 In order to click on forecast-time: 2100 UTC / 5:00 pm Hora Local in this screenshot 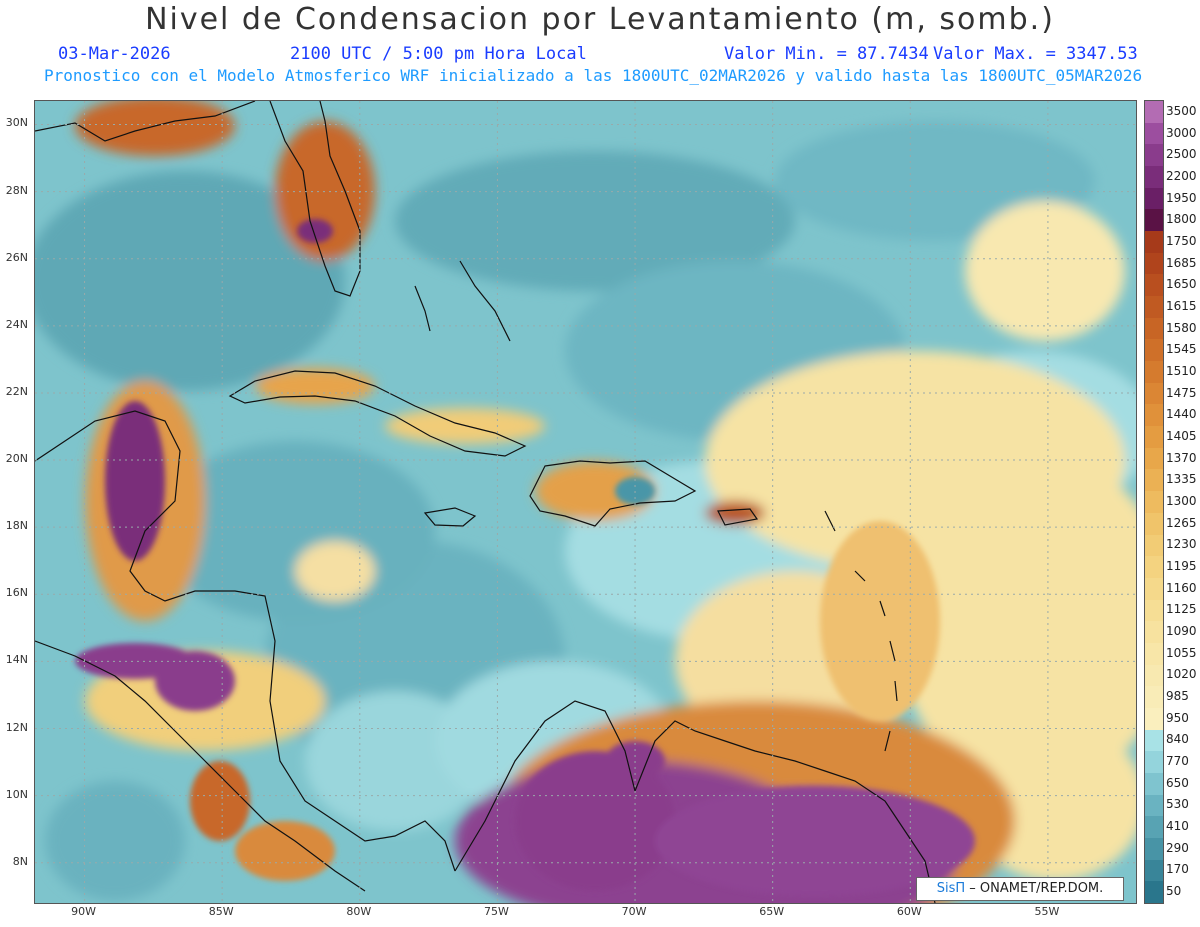, I will do `click(438, 54)`.